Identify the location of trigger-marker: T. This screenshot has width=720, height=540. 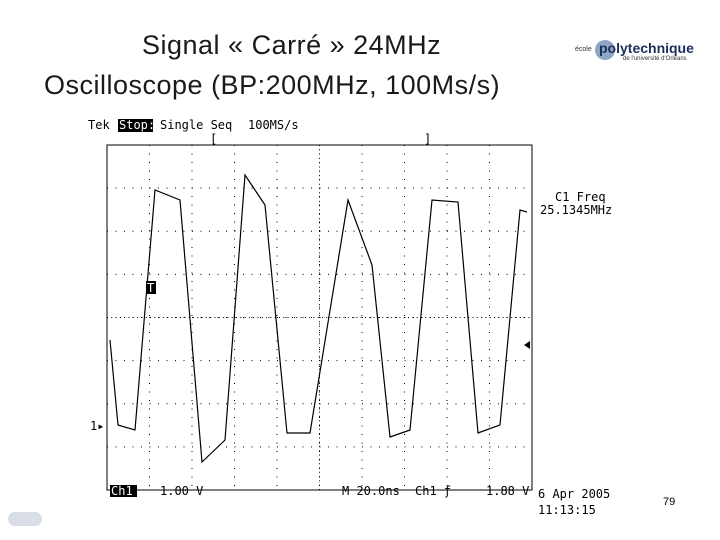
(150, 288).